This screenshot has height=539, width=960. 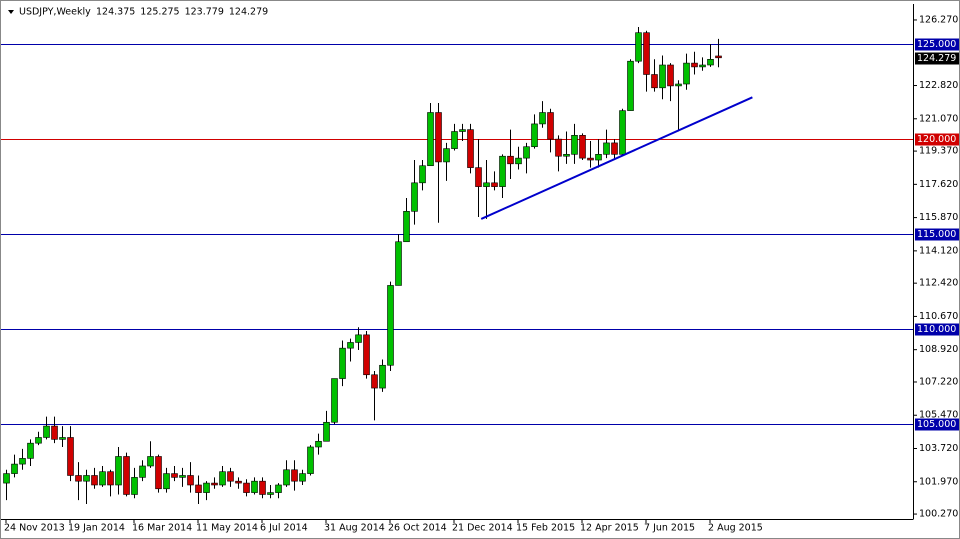 I want to click on y-tick-label: 119.370, so click(x=938, y=151).